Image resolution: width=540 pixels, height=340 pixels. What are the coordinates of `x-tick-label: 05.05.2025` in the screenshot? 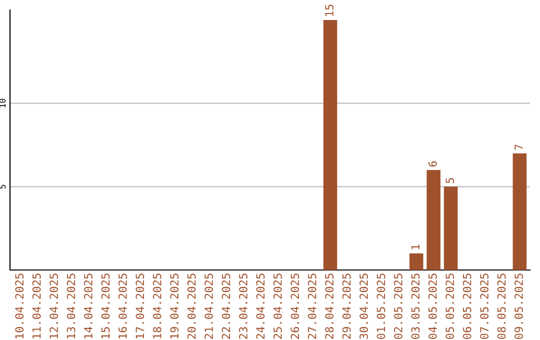 It's located at (450, 306).